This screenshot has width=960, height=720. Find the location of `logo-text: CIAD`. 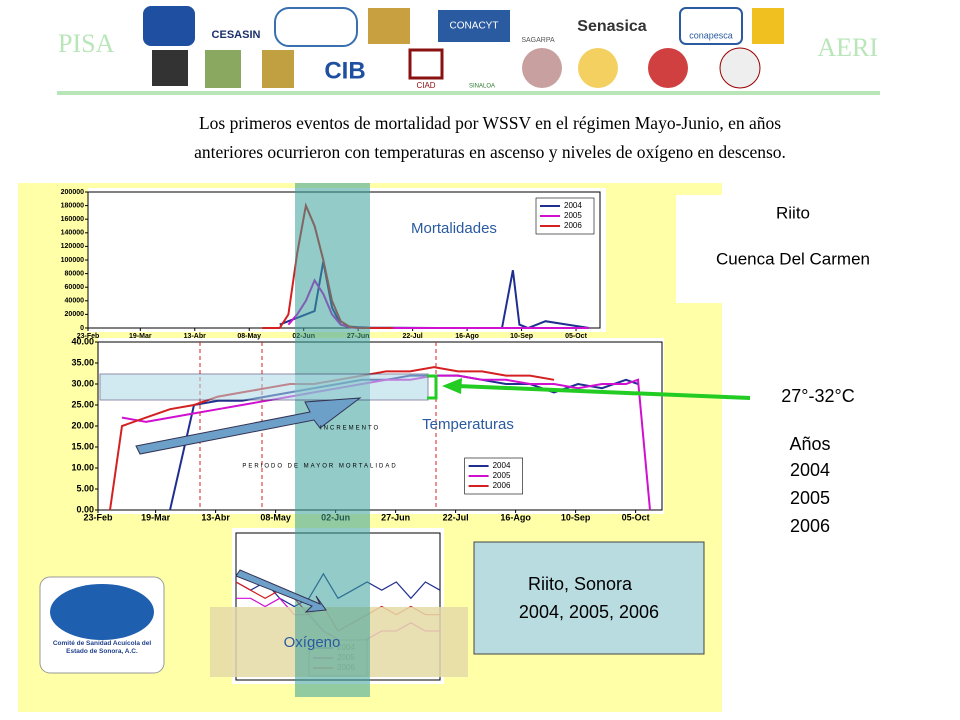

logo-text: CIAD is located at coordinates (425, 85).